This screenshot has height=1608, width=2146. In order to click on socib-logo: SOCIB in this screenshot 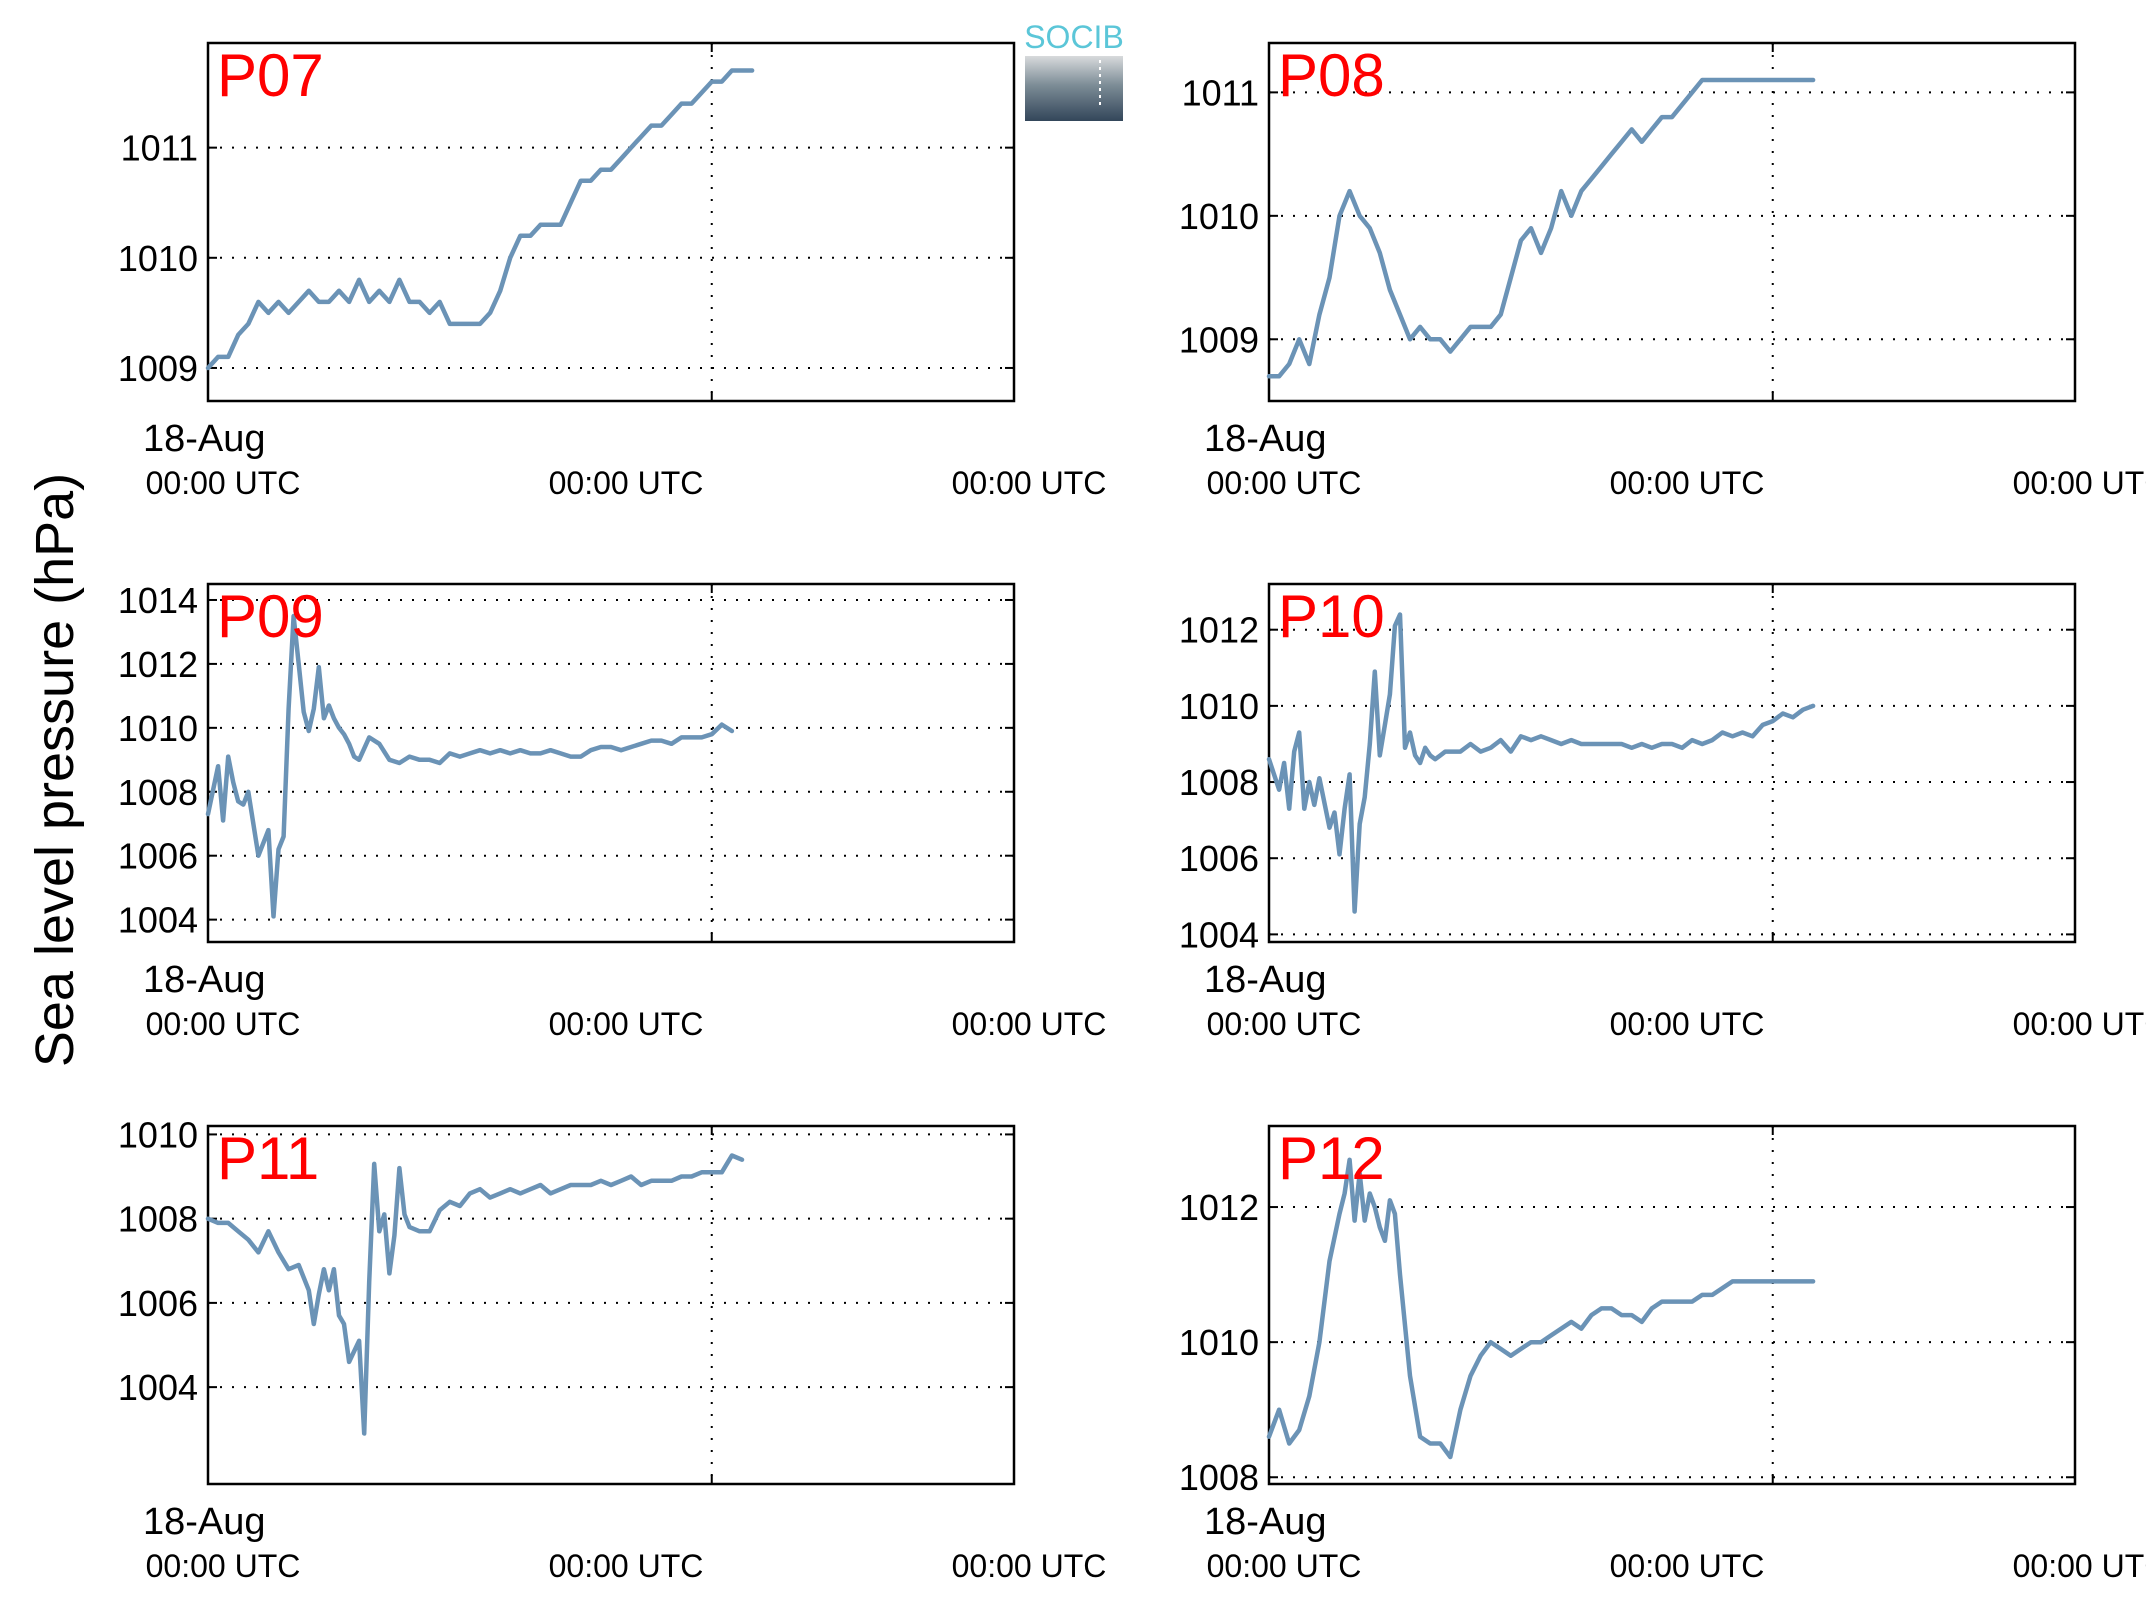, I will do `click(1074, 70)`.